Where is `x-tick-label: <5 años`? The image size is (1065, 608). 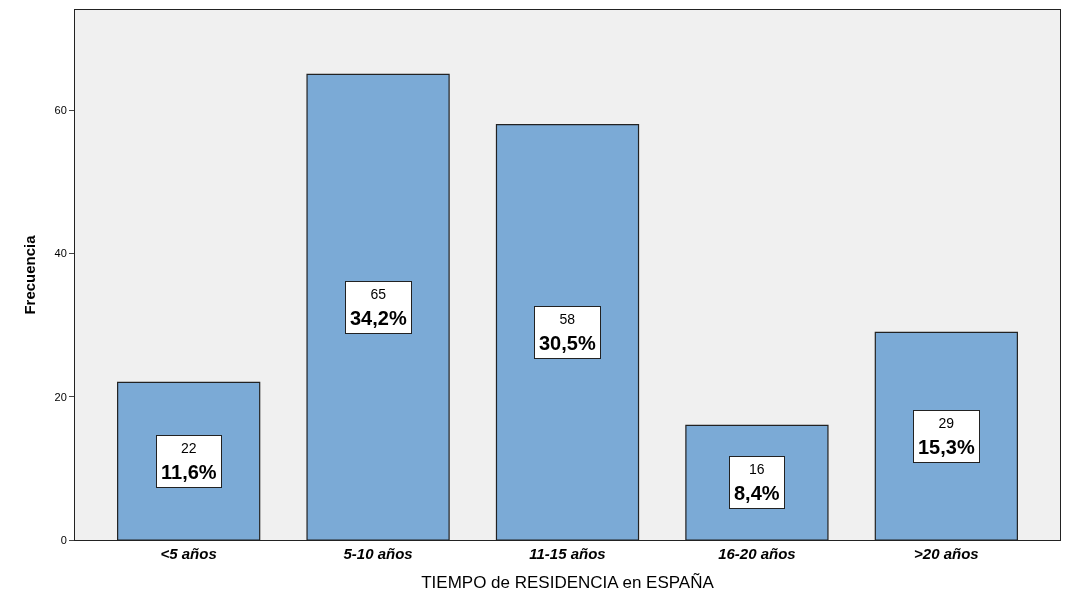
x-tick-label: <5 años is located at coordinates (188, 553).